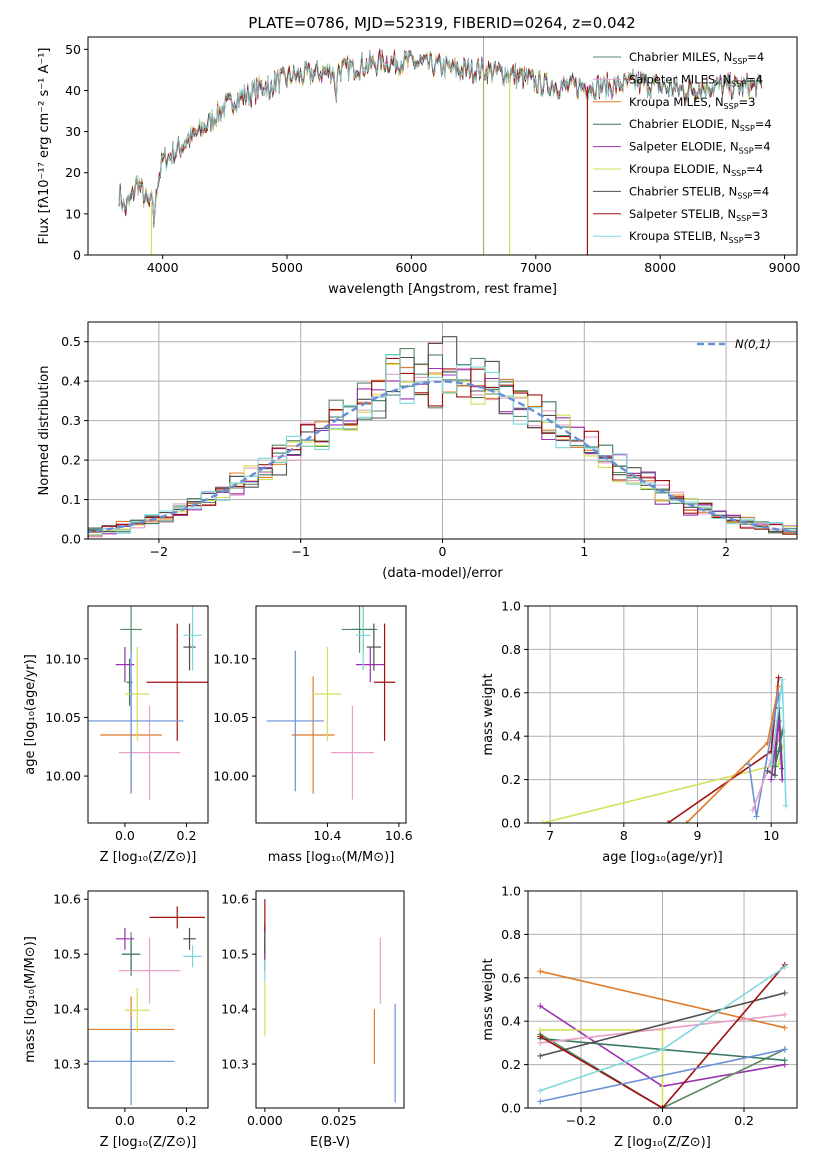 Image resolution: width=819 pixels, height=1170 pixels. Describe the element at coordinates (536, 267) in the screenshot. I see `x-tick-label: 7000` at that location.